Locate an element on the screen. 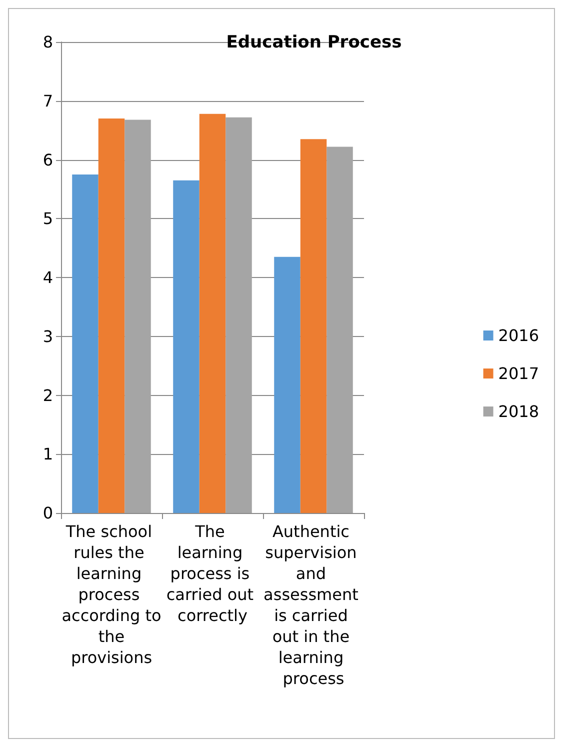  x-tick-label: Authentic supervision and assessment is carried out in the learning process is located at coordinates (314, 605).